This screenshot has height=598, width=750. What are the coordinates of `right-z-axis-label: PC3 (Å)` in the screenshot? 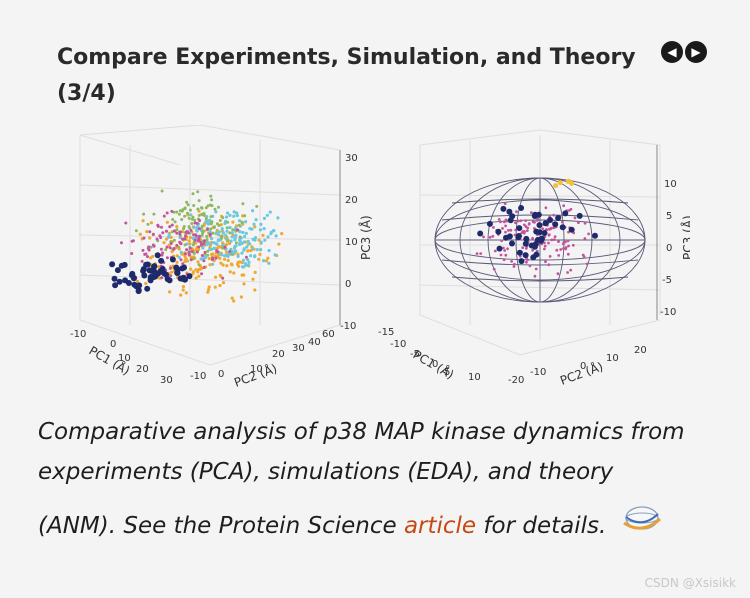 It's located at (685, 237).